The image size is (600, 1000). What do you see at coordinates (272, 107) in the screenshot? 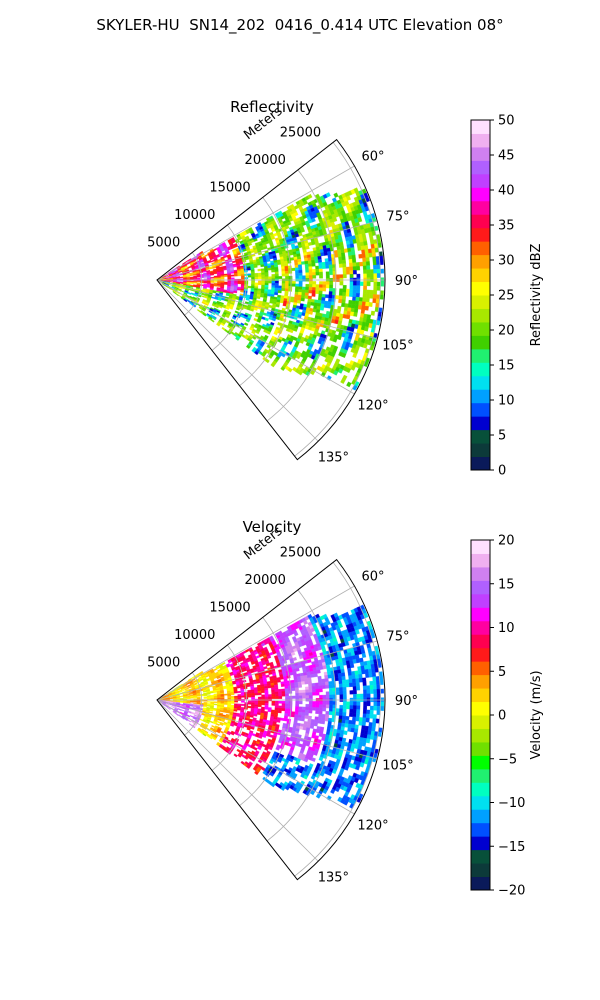
I see `panel-title: Reflectivity` at bounding box center [272, 107].